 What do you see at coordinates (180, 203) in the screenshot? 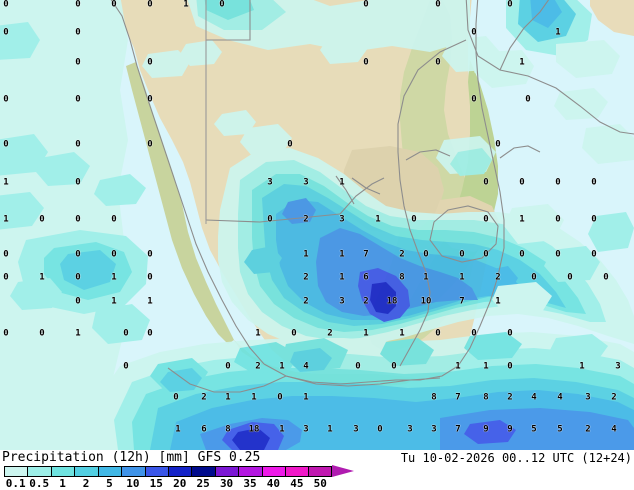
I see `land-green-west` at bounding box center [180, 203].